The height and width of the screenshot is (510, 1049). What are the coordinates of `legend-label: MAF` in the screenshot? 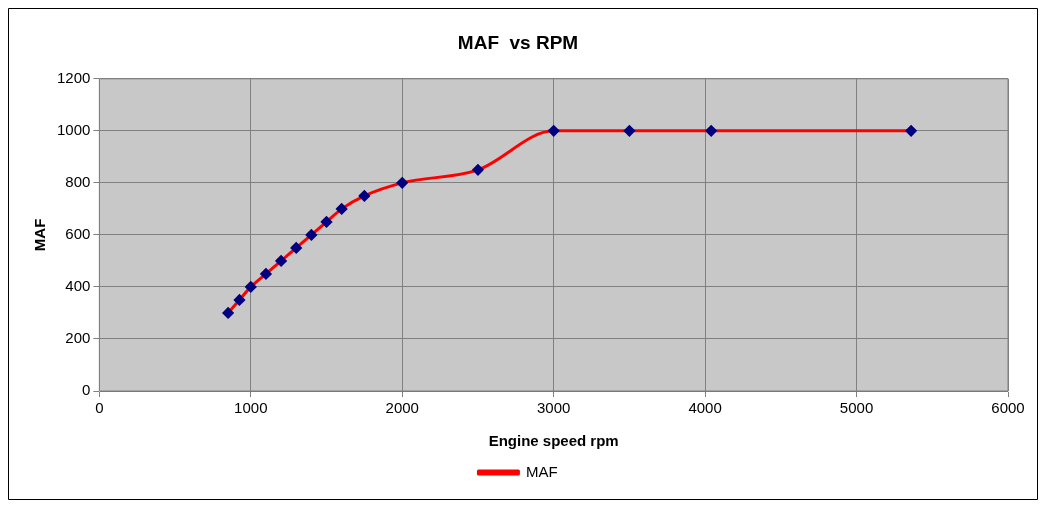 It's located at (541, 471).